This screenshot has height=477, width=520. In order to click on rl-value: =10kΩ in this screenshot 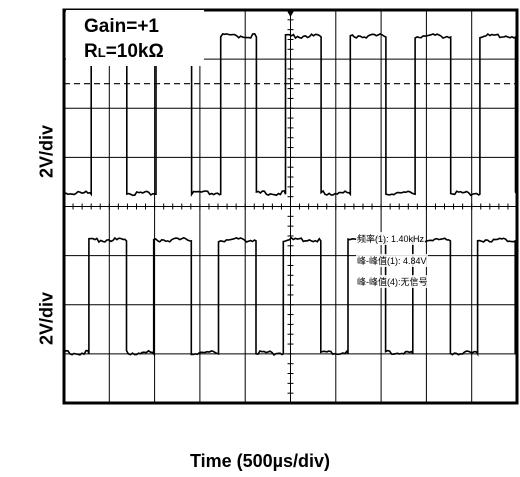, I will do `click(134, 51)`.